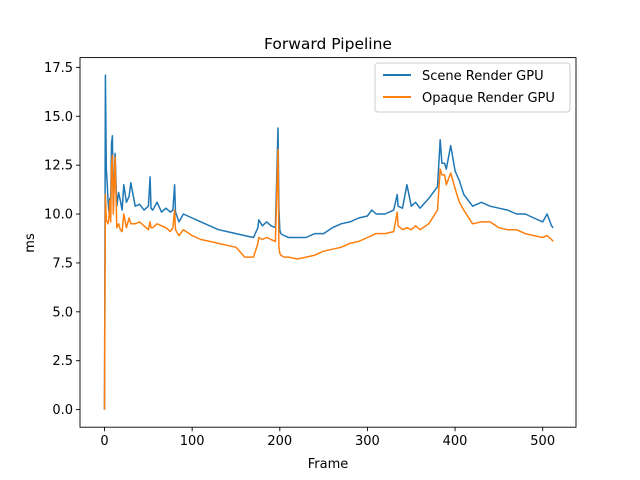 This screenshot has height=480, width=640. What do you see at coordinates (62, 239) in the screenshot?
I see `y-axis-ticks: 0.0 2.5 5.0 7.5 10.0 12.5 15.0 17.5` at bounding box center [62, 239].